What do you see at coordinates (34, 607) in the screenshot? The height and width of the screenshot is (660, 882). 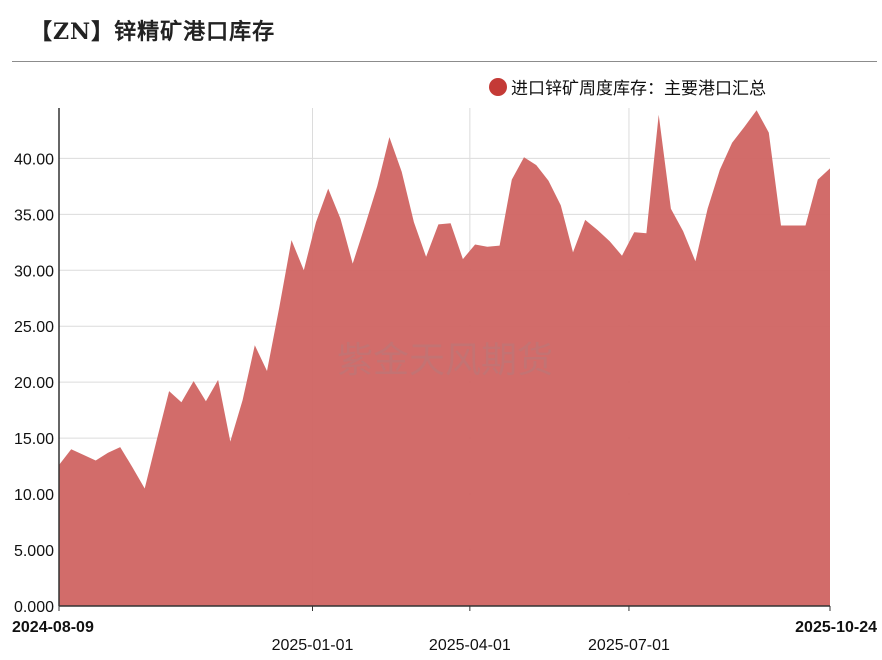 I see `y-tick-label: 0.000` at bounding box center [34, 607].